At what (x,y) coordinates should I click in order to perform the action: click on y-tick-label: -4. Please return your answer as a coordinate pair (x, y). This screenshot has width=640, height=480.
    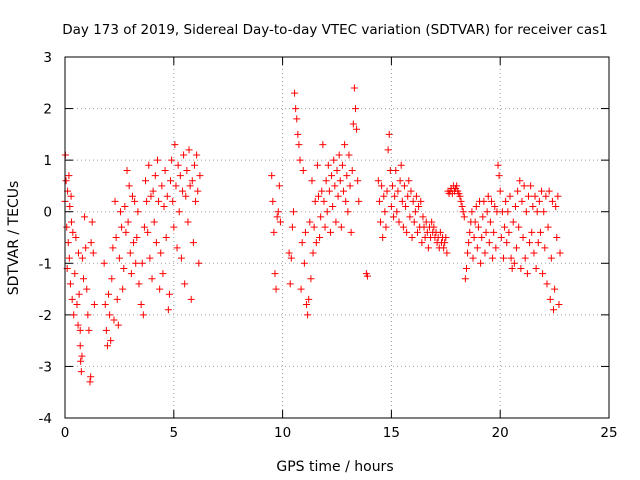
    Looking at the image, I should click on (45, 419).